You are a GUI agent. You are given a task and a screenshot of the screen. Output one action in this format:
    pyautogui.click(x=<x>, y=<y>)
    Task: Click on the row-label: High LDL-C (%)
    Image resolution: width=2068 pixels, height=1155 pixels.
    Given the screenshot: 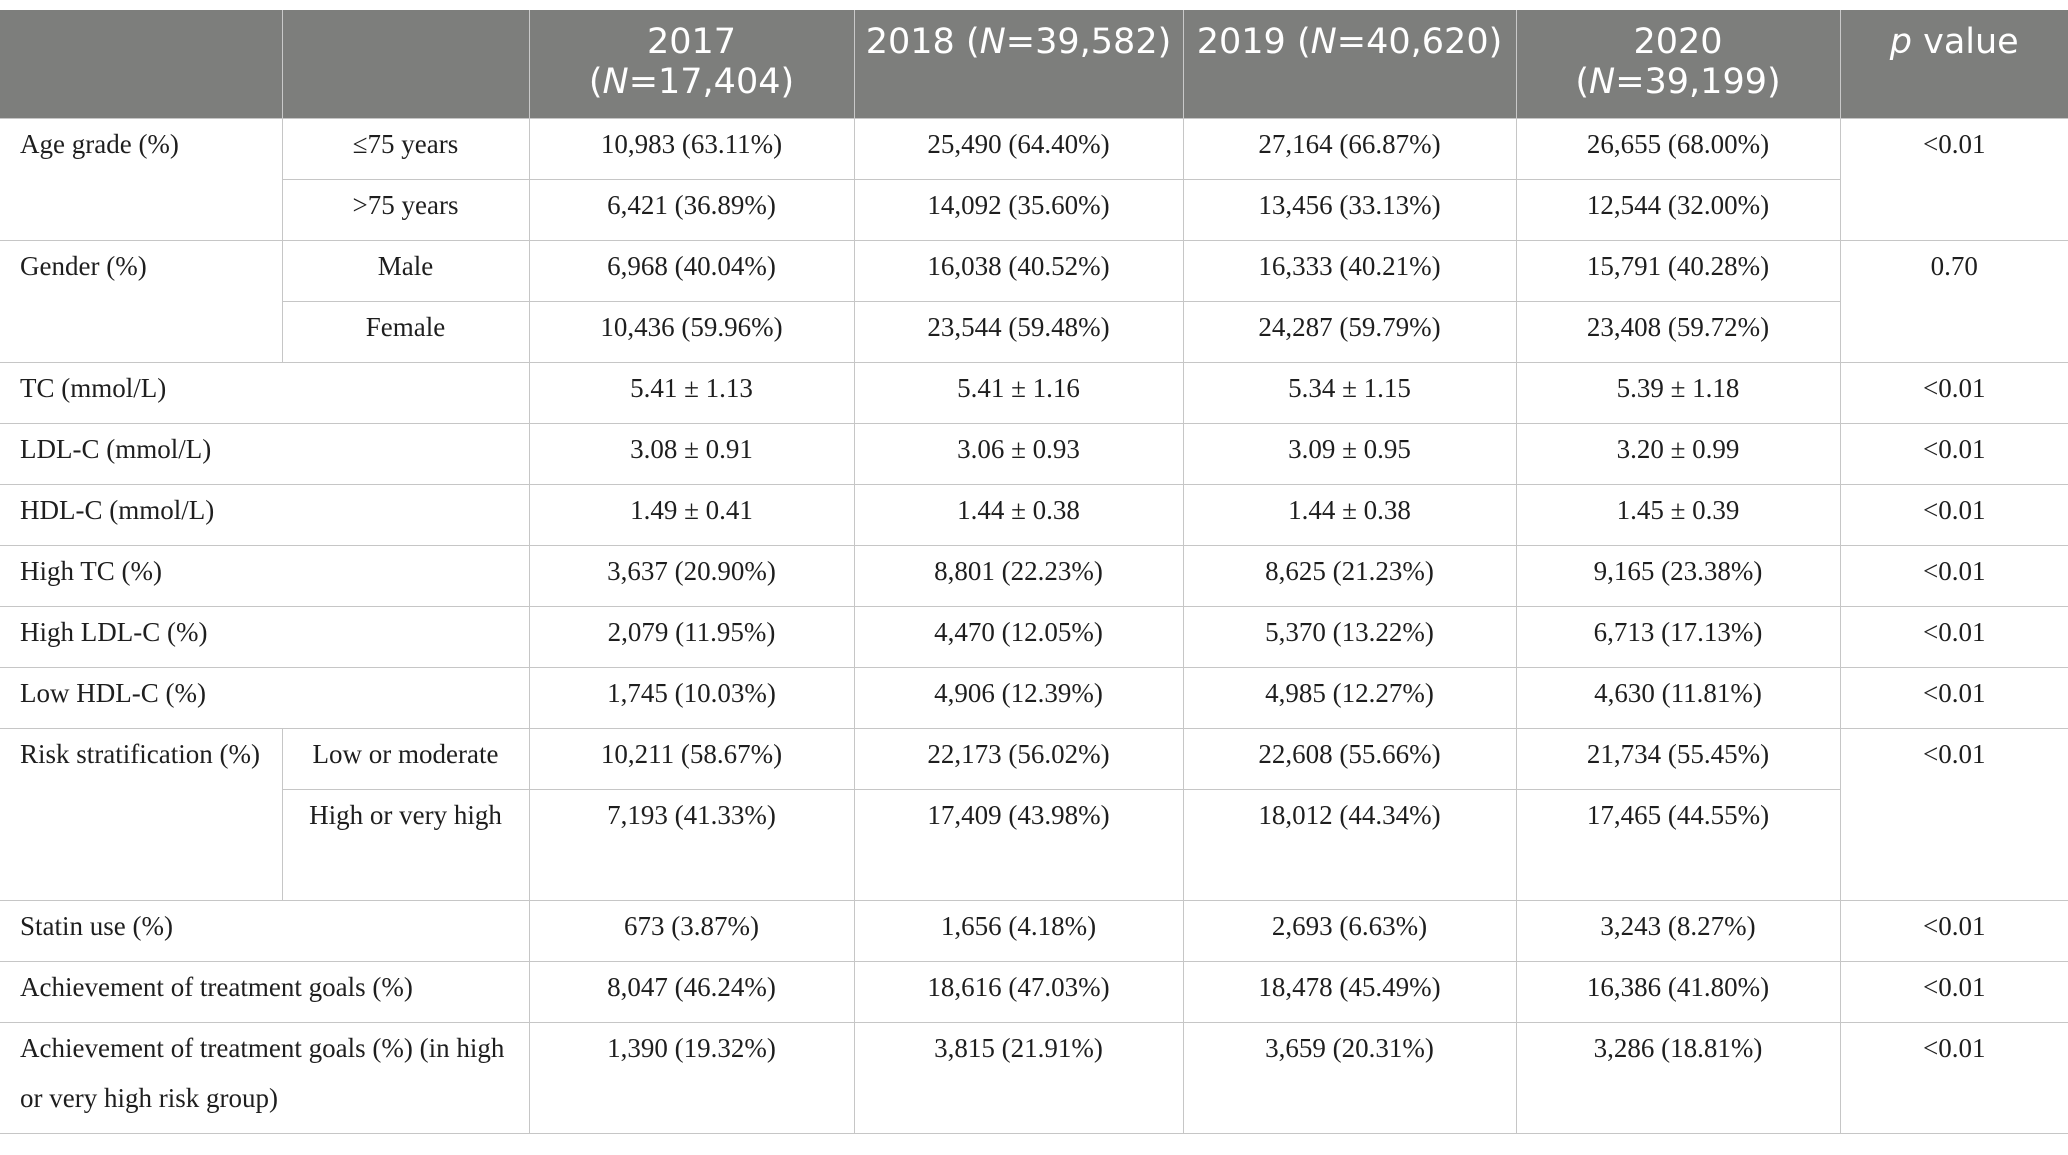 What is the action you would take?
    pyautogui.click(x=265, y=636)
    